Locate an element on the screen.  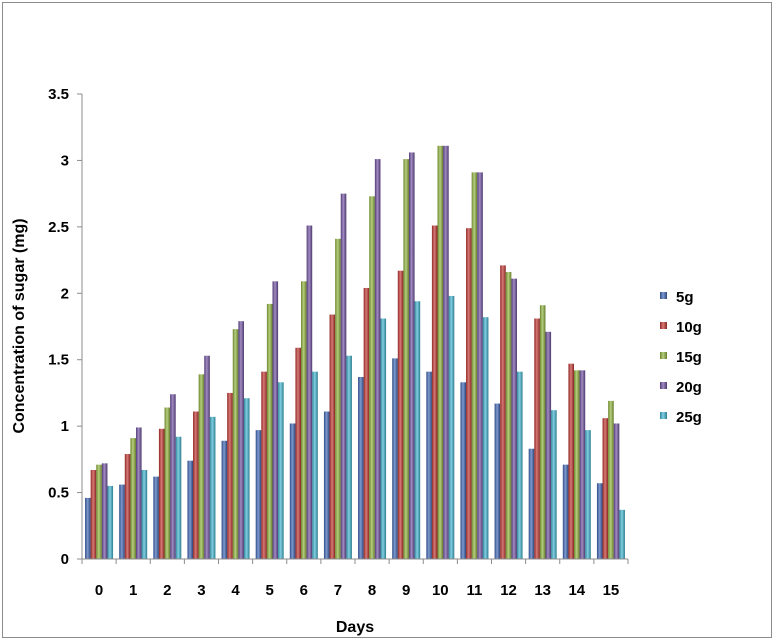
x-tick-label: 15 is located at coordinates (611, 590).